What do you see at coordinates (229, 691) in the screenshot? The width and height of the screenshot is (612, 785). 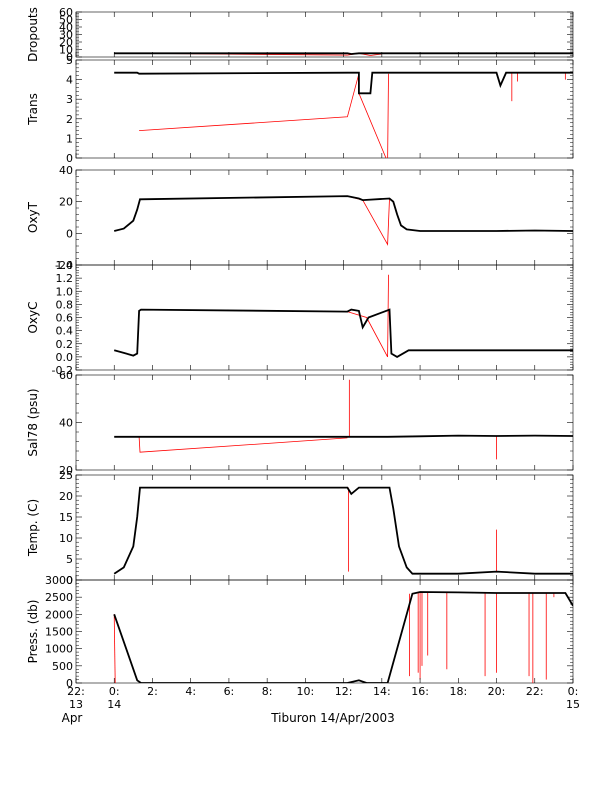 I see `x-tick-label: 6:` at bounding box center [229, 691].